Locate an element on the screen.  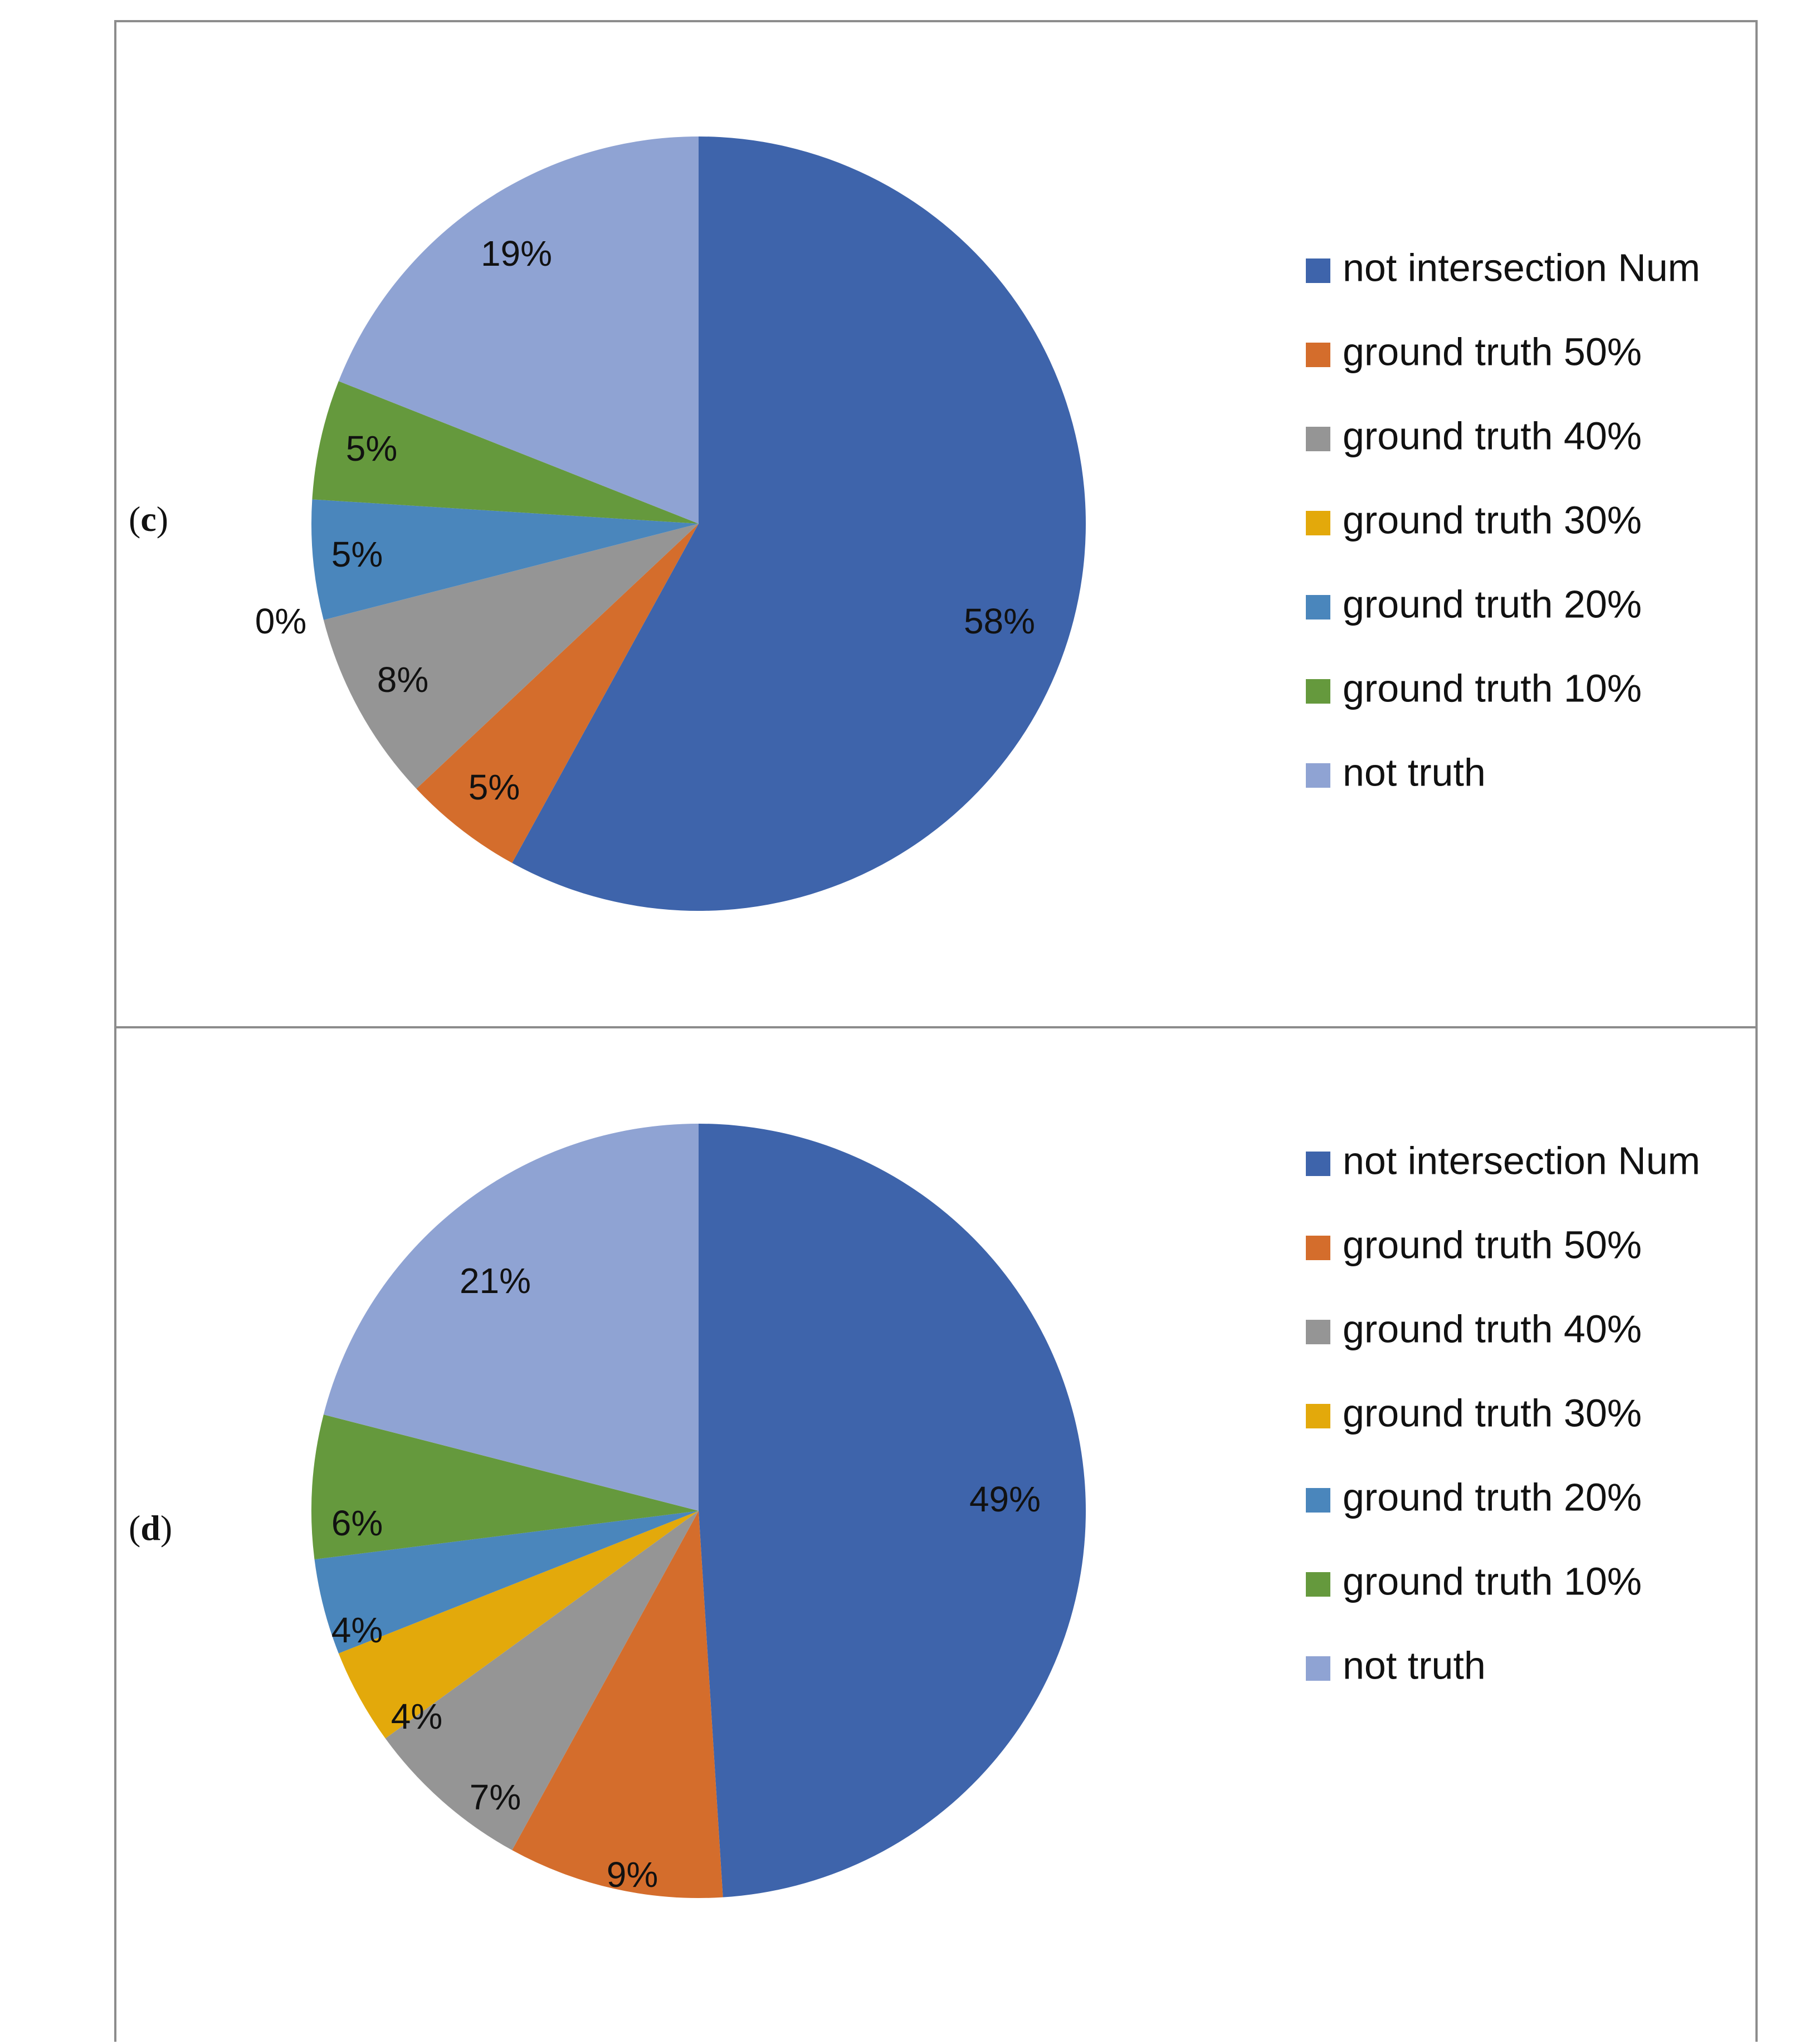
data-label-3: 8% is located at coordinates (403, 680).